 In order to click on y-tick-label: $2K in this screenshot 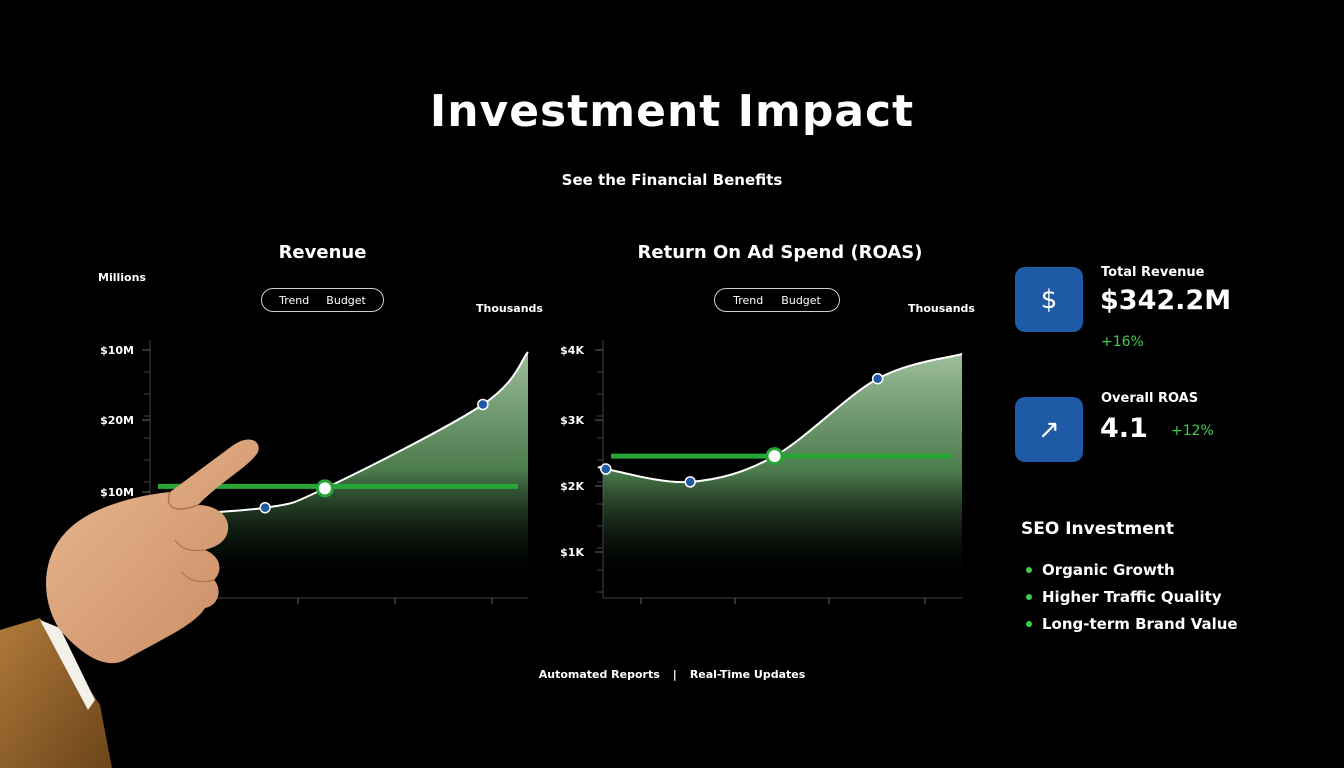, I will do `click(572, 486)`.